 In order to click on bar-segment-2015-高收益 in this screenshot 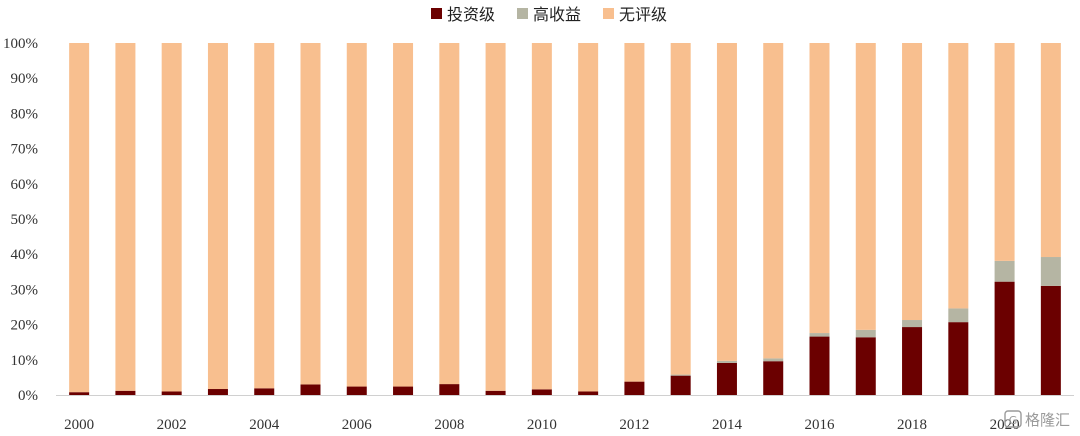, I will do `click(773, 360)`.